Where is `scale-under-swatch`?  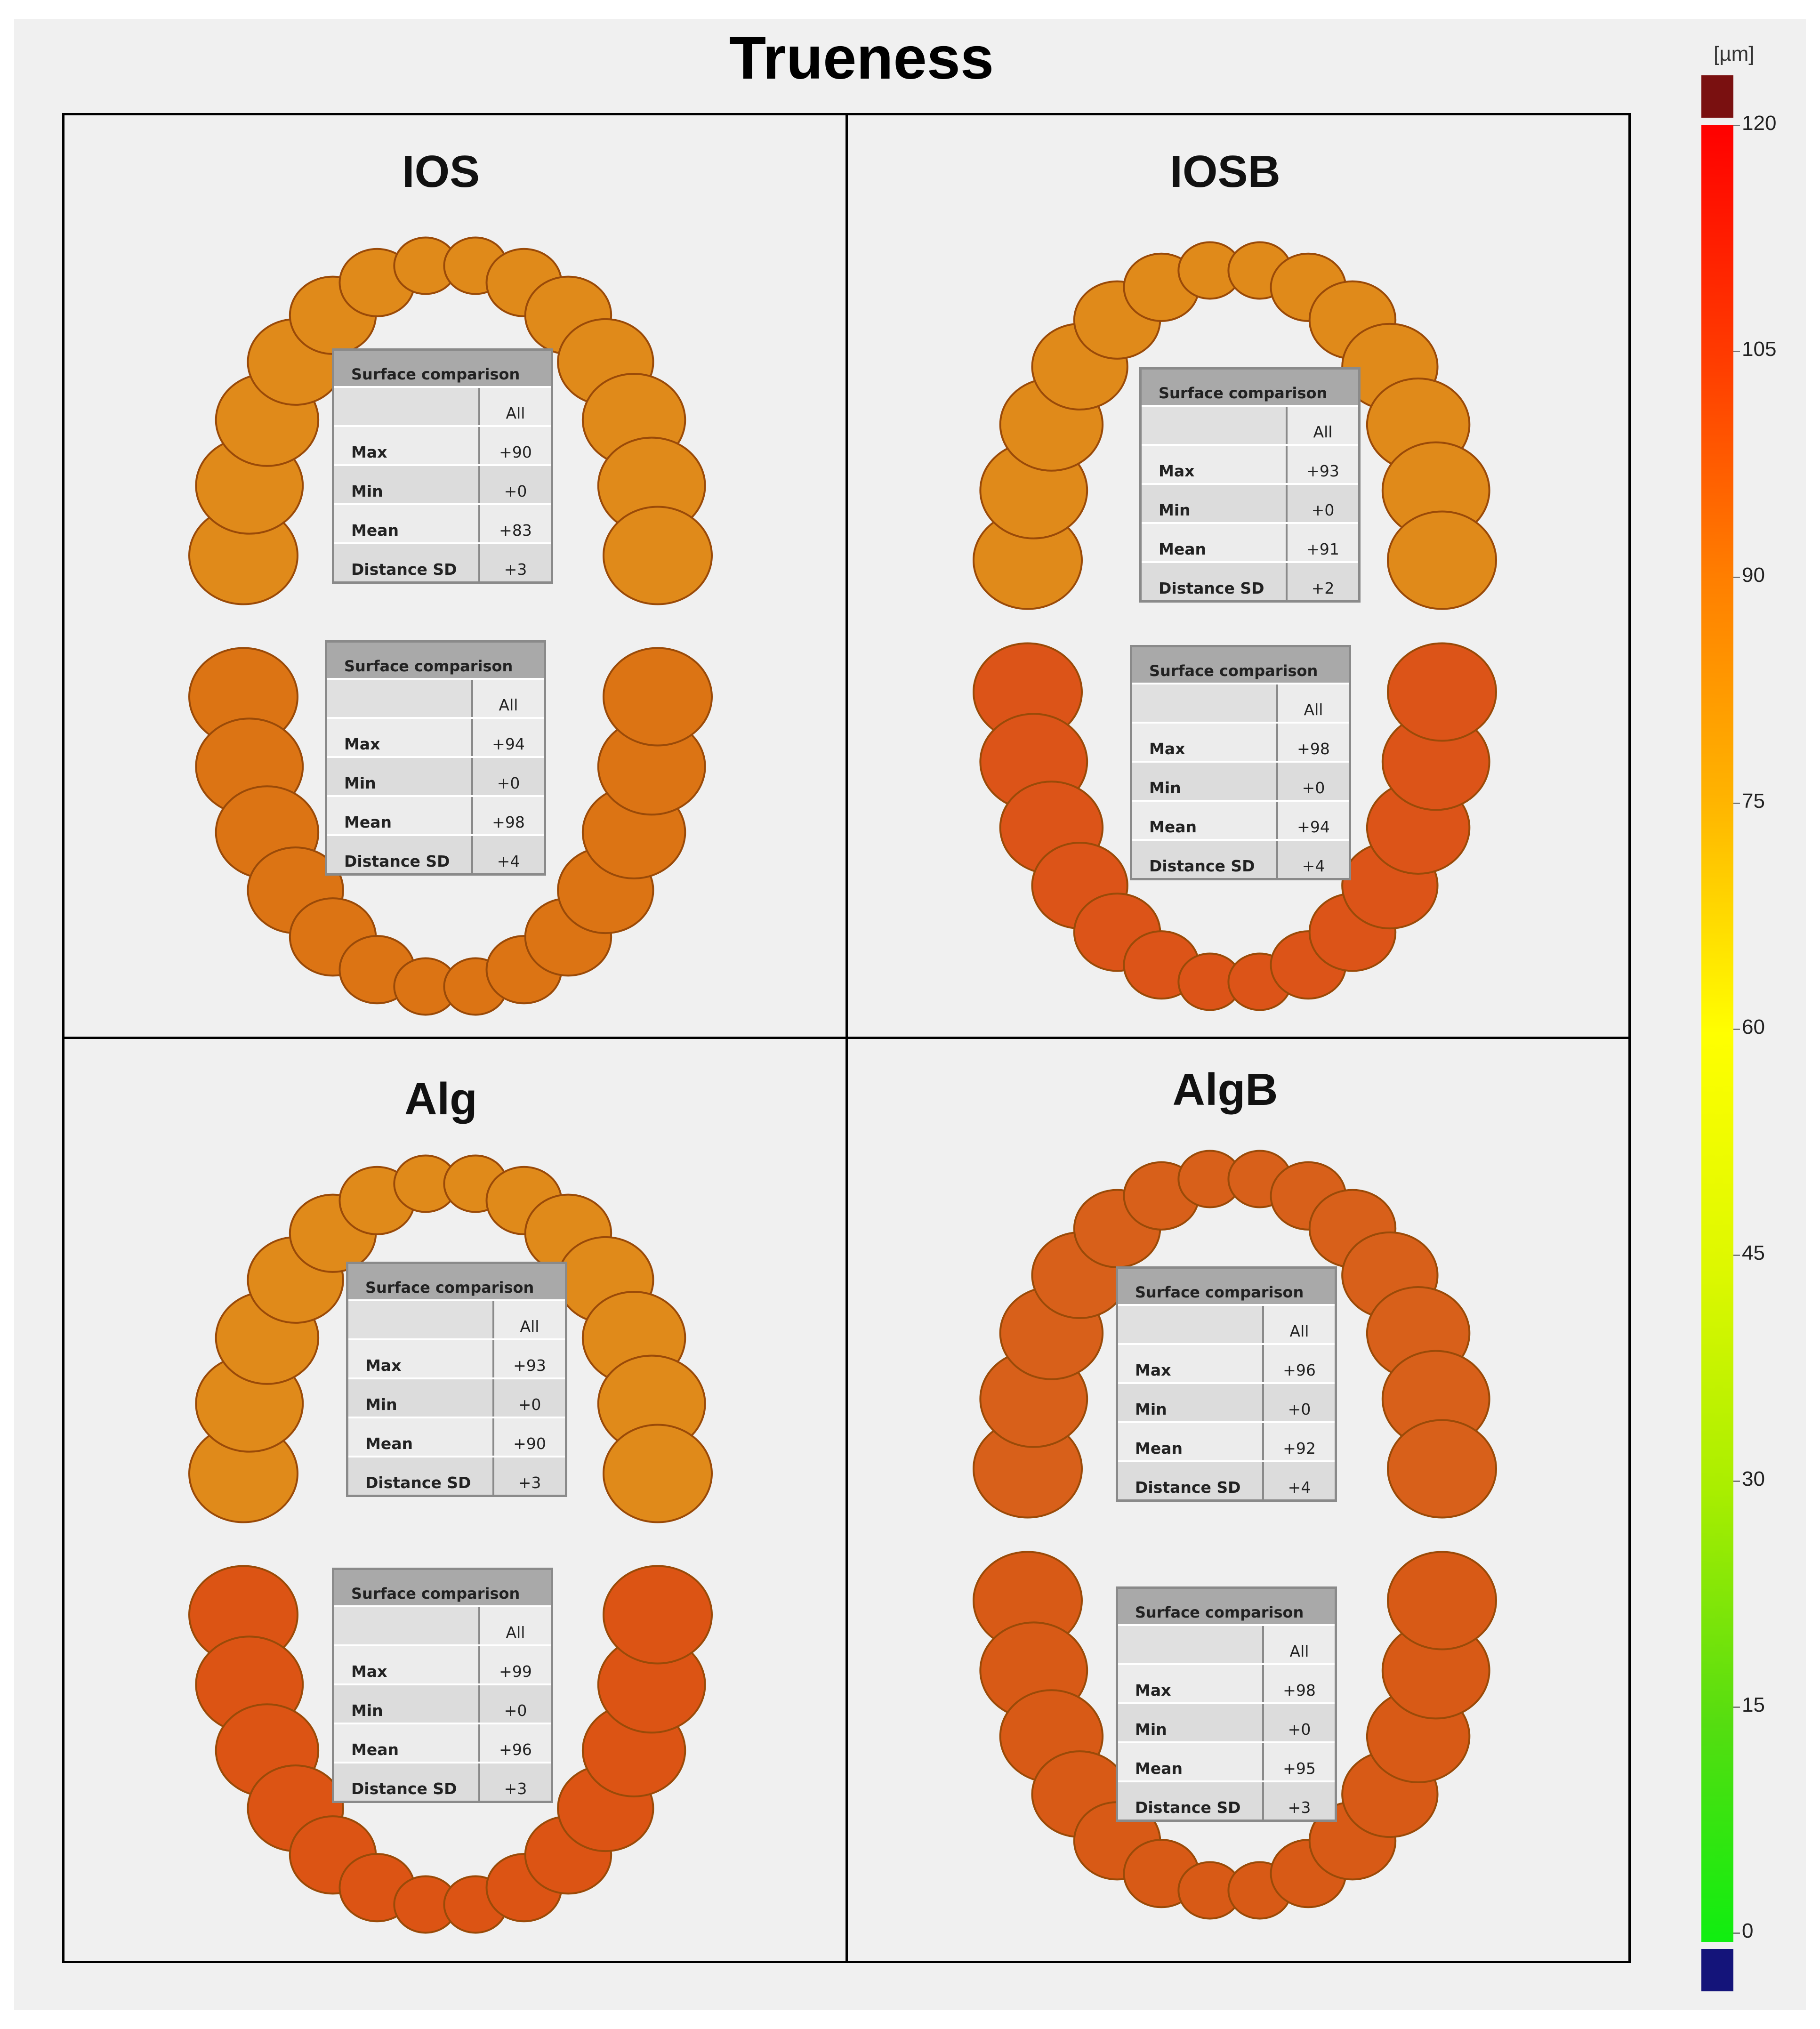
scale-under-swatch is located at coordinates (1717, 1970).